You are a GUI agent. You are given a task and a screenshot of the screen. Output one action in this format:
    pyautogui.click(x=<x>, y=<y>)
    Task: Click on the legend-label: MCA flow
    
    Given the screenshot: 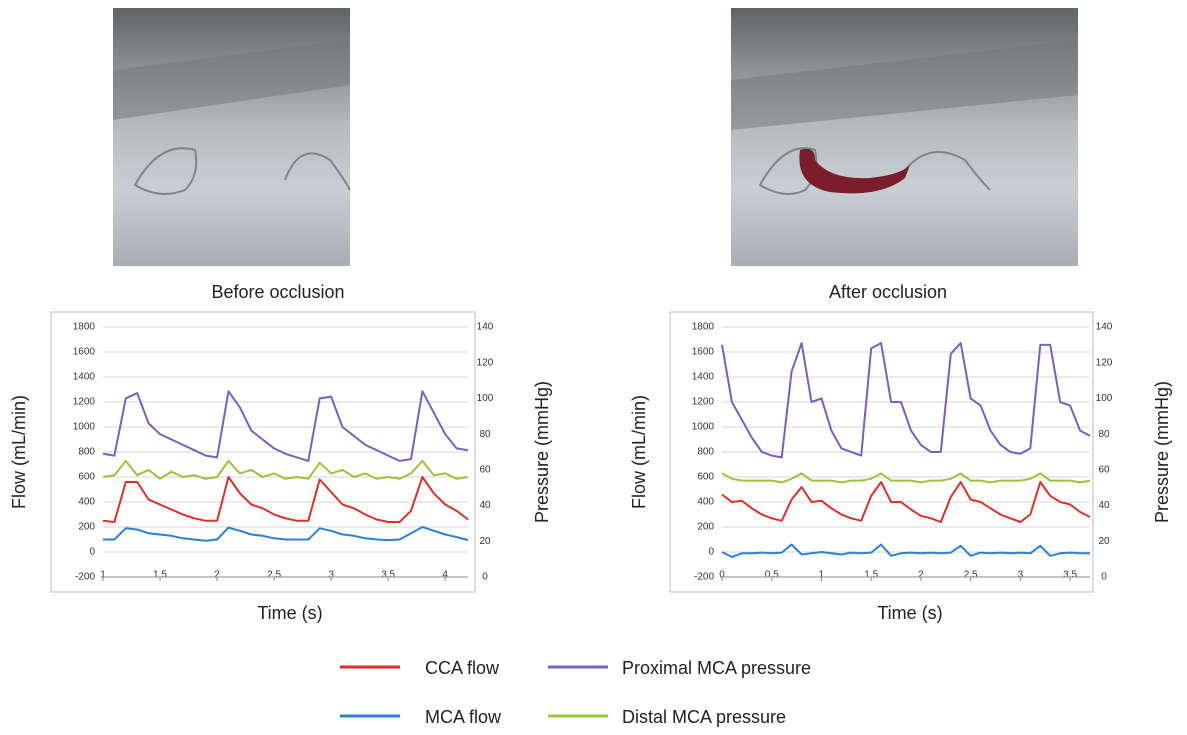 What is the action you would take?
    pyautogui.click(x=463, y=717)
    